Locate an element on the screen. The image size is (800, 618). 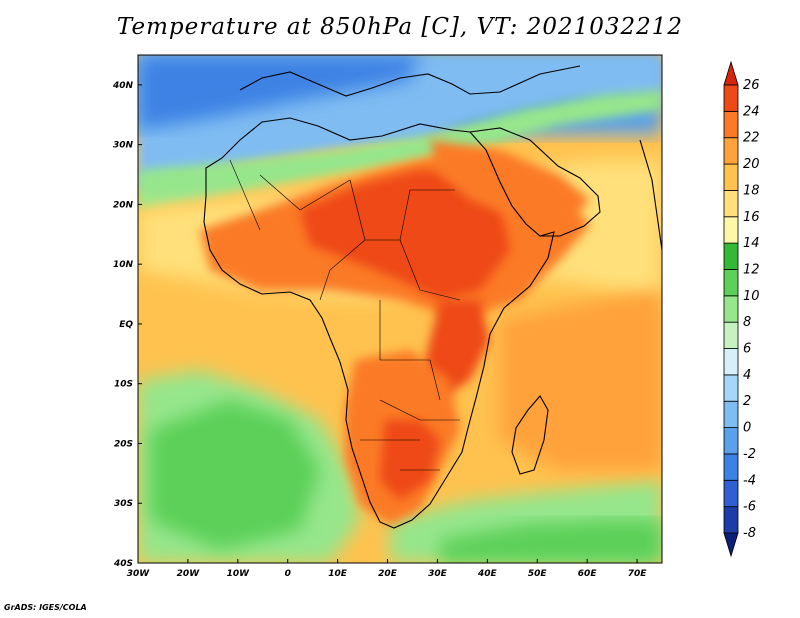
borders-inland is located at coordinates (345, 315).